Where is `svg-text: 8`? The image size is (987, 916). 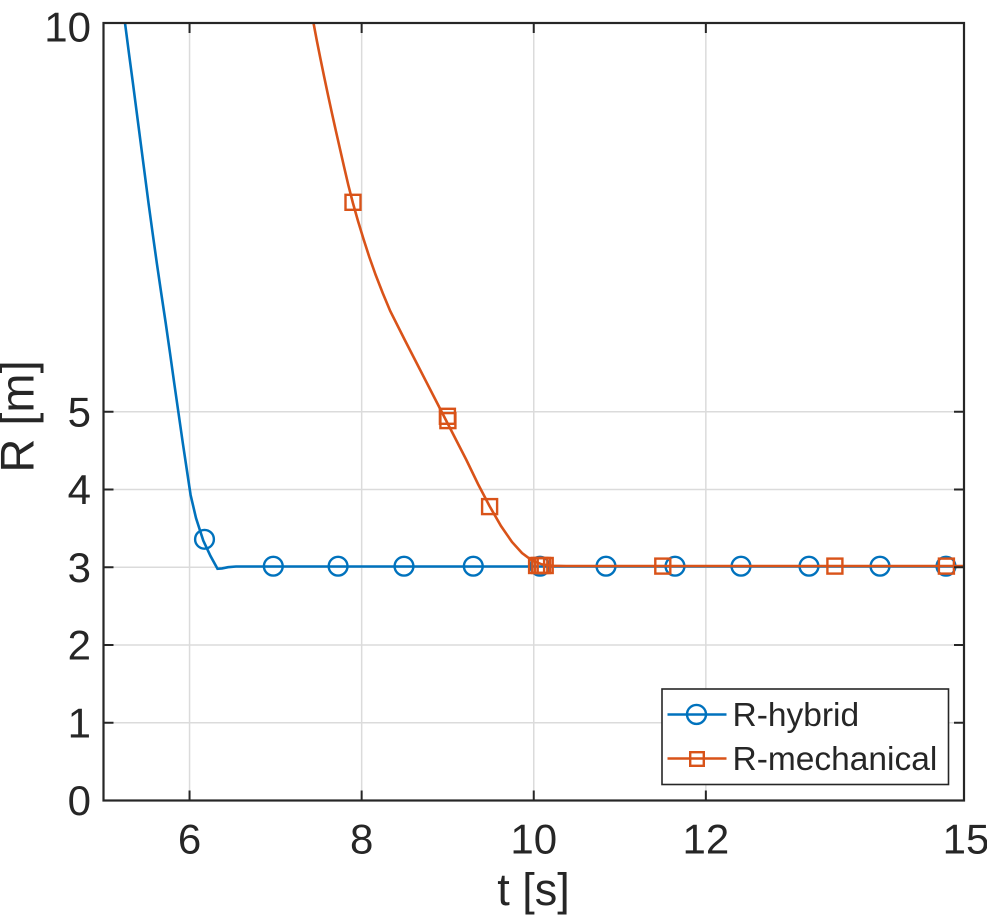 svg-text: 8 is located at coordinates (361, 839).